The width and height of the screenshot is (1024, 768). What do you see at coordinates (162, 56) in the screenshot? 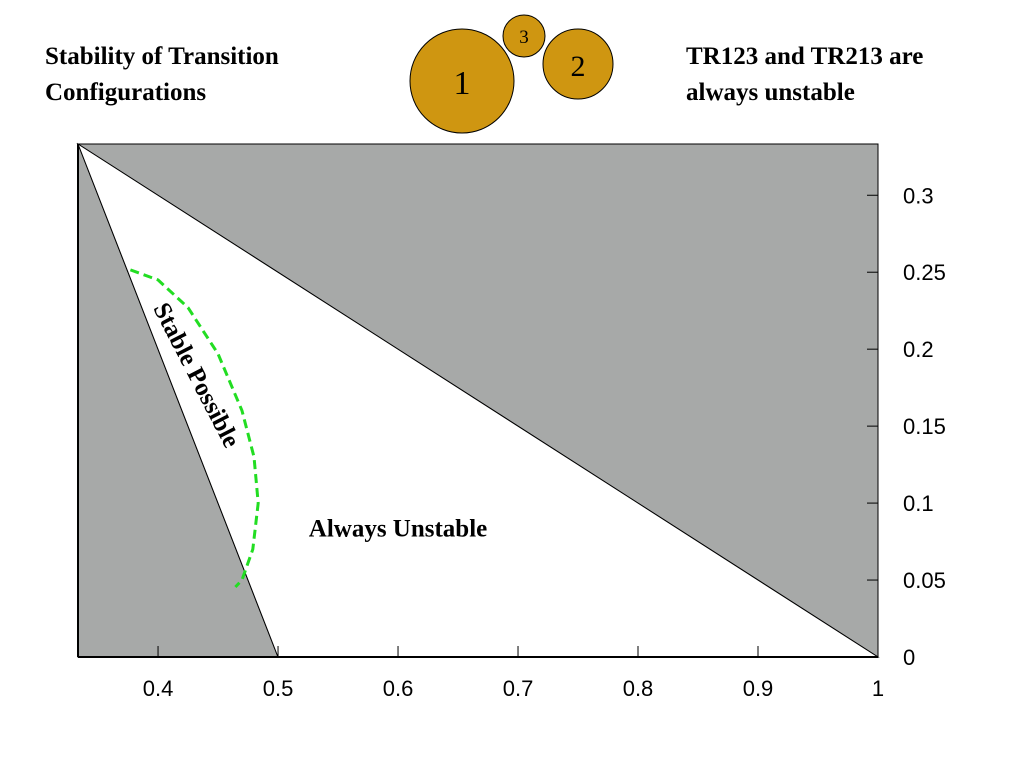
I see `title-left-line1: Stability of Transition` at bounding box center [162, 56].